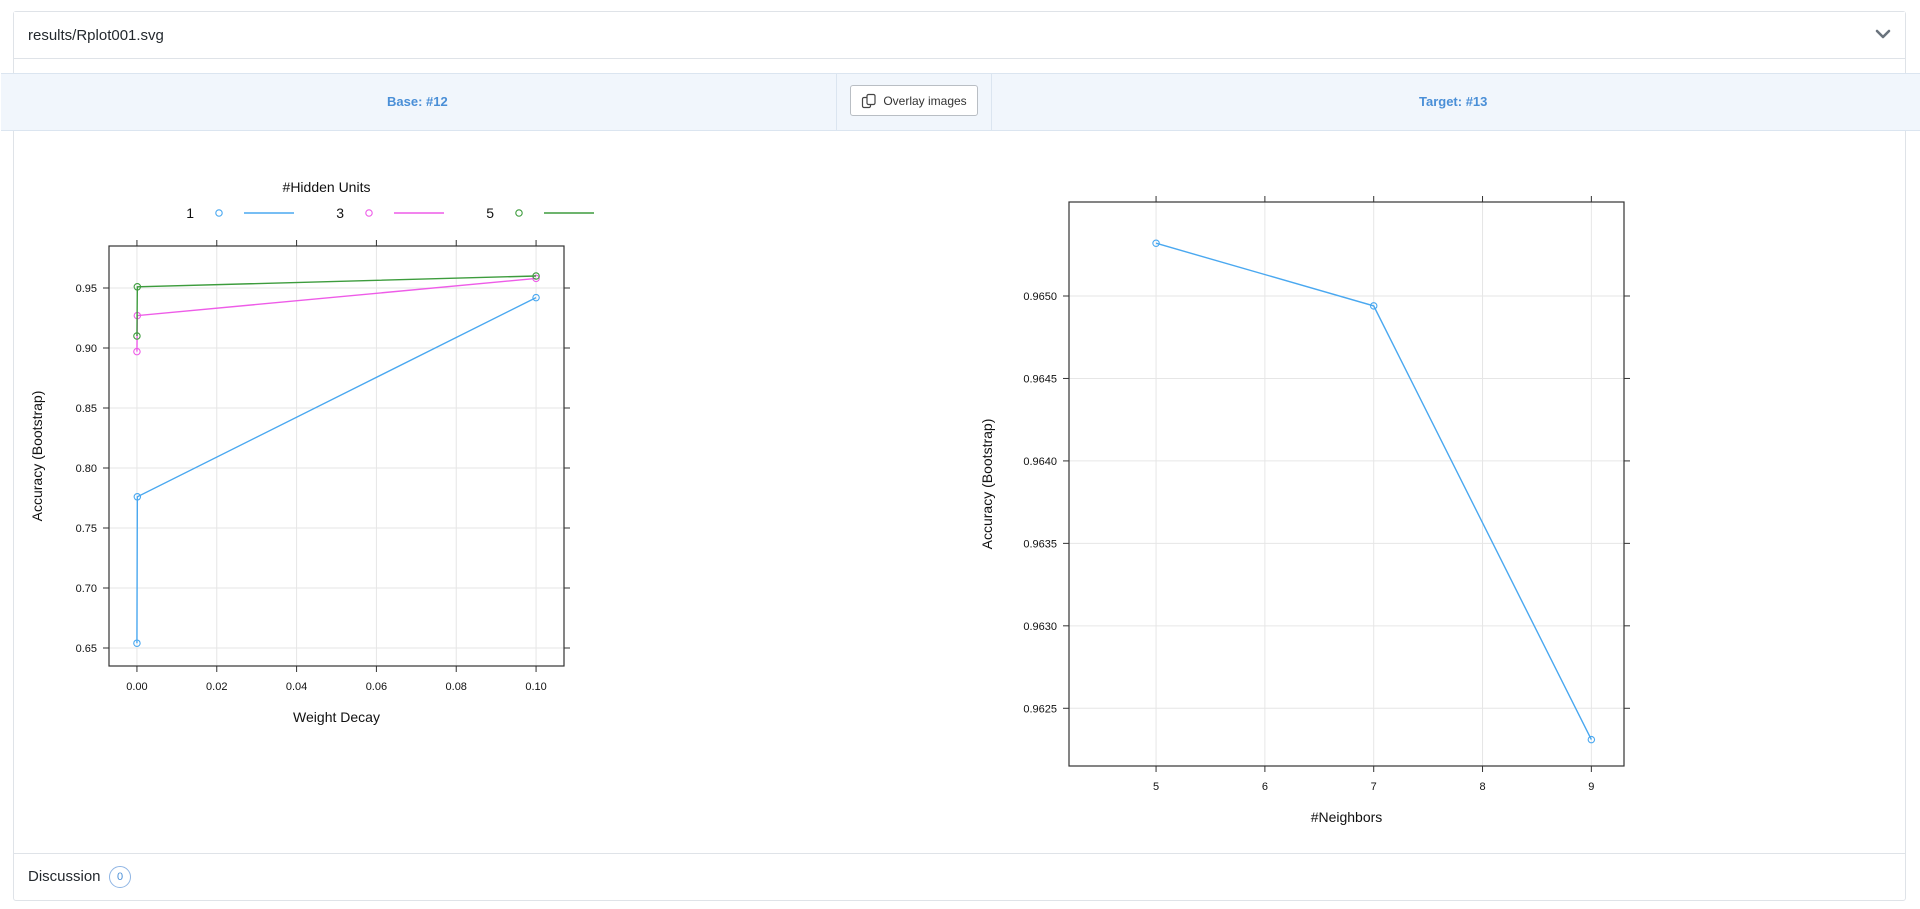 The image size is (1920, 909). I want to click on overlay-icon, so click(869, 100).